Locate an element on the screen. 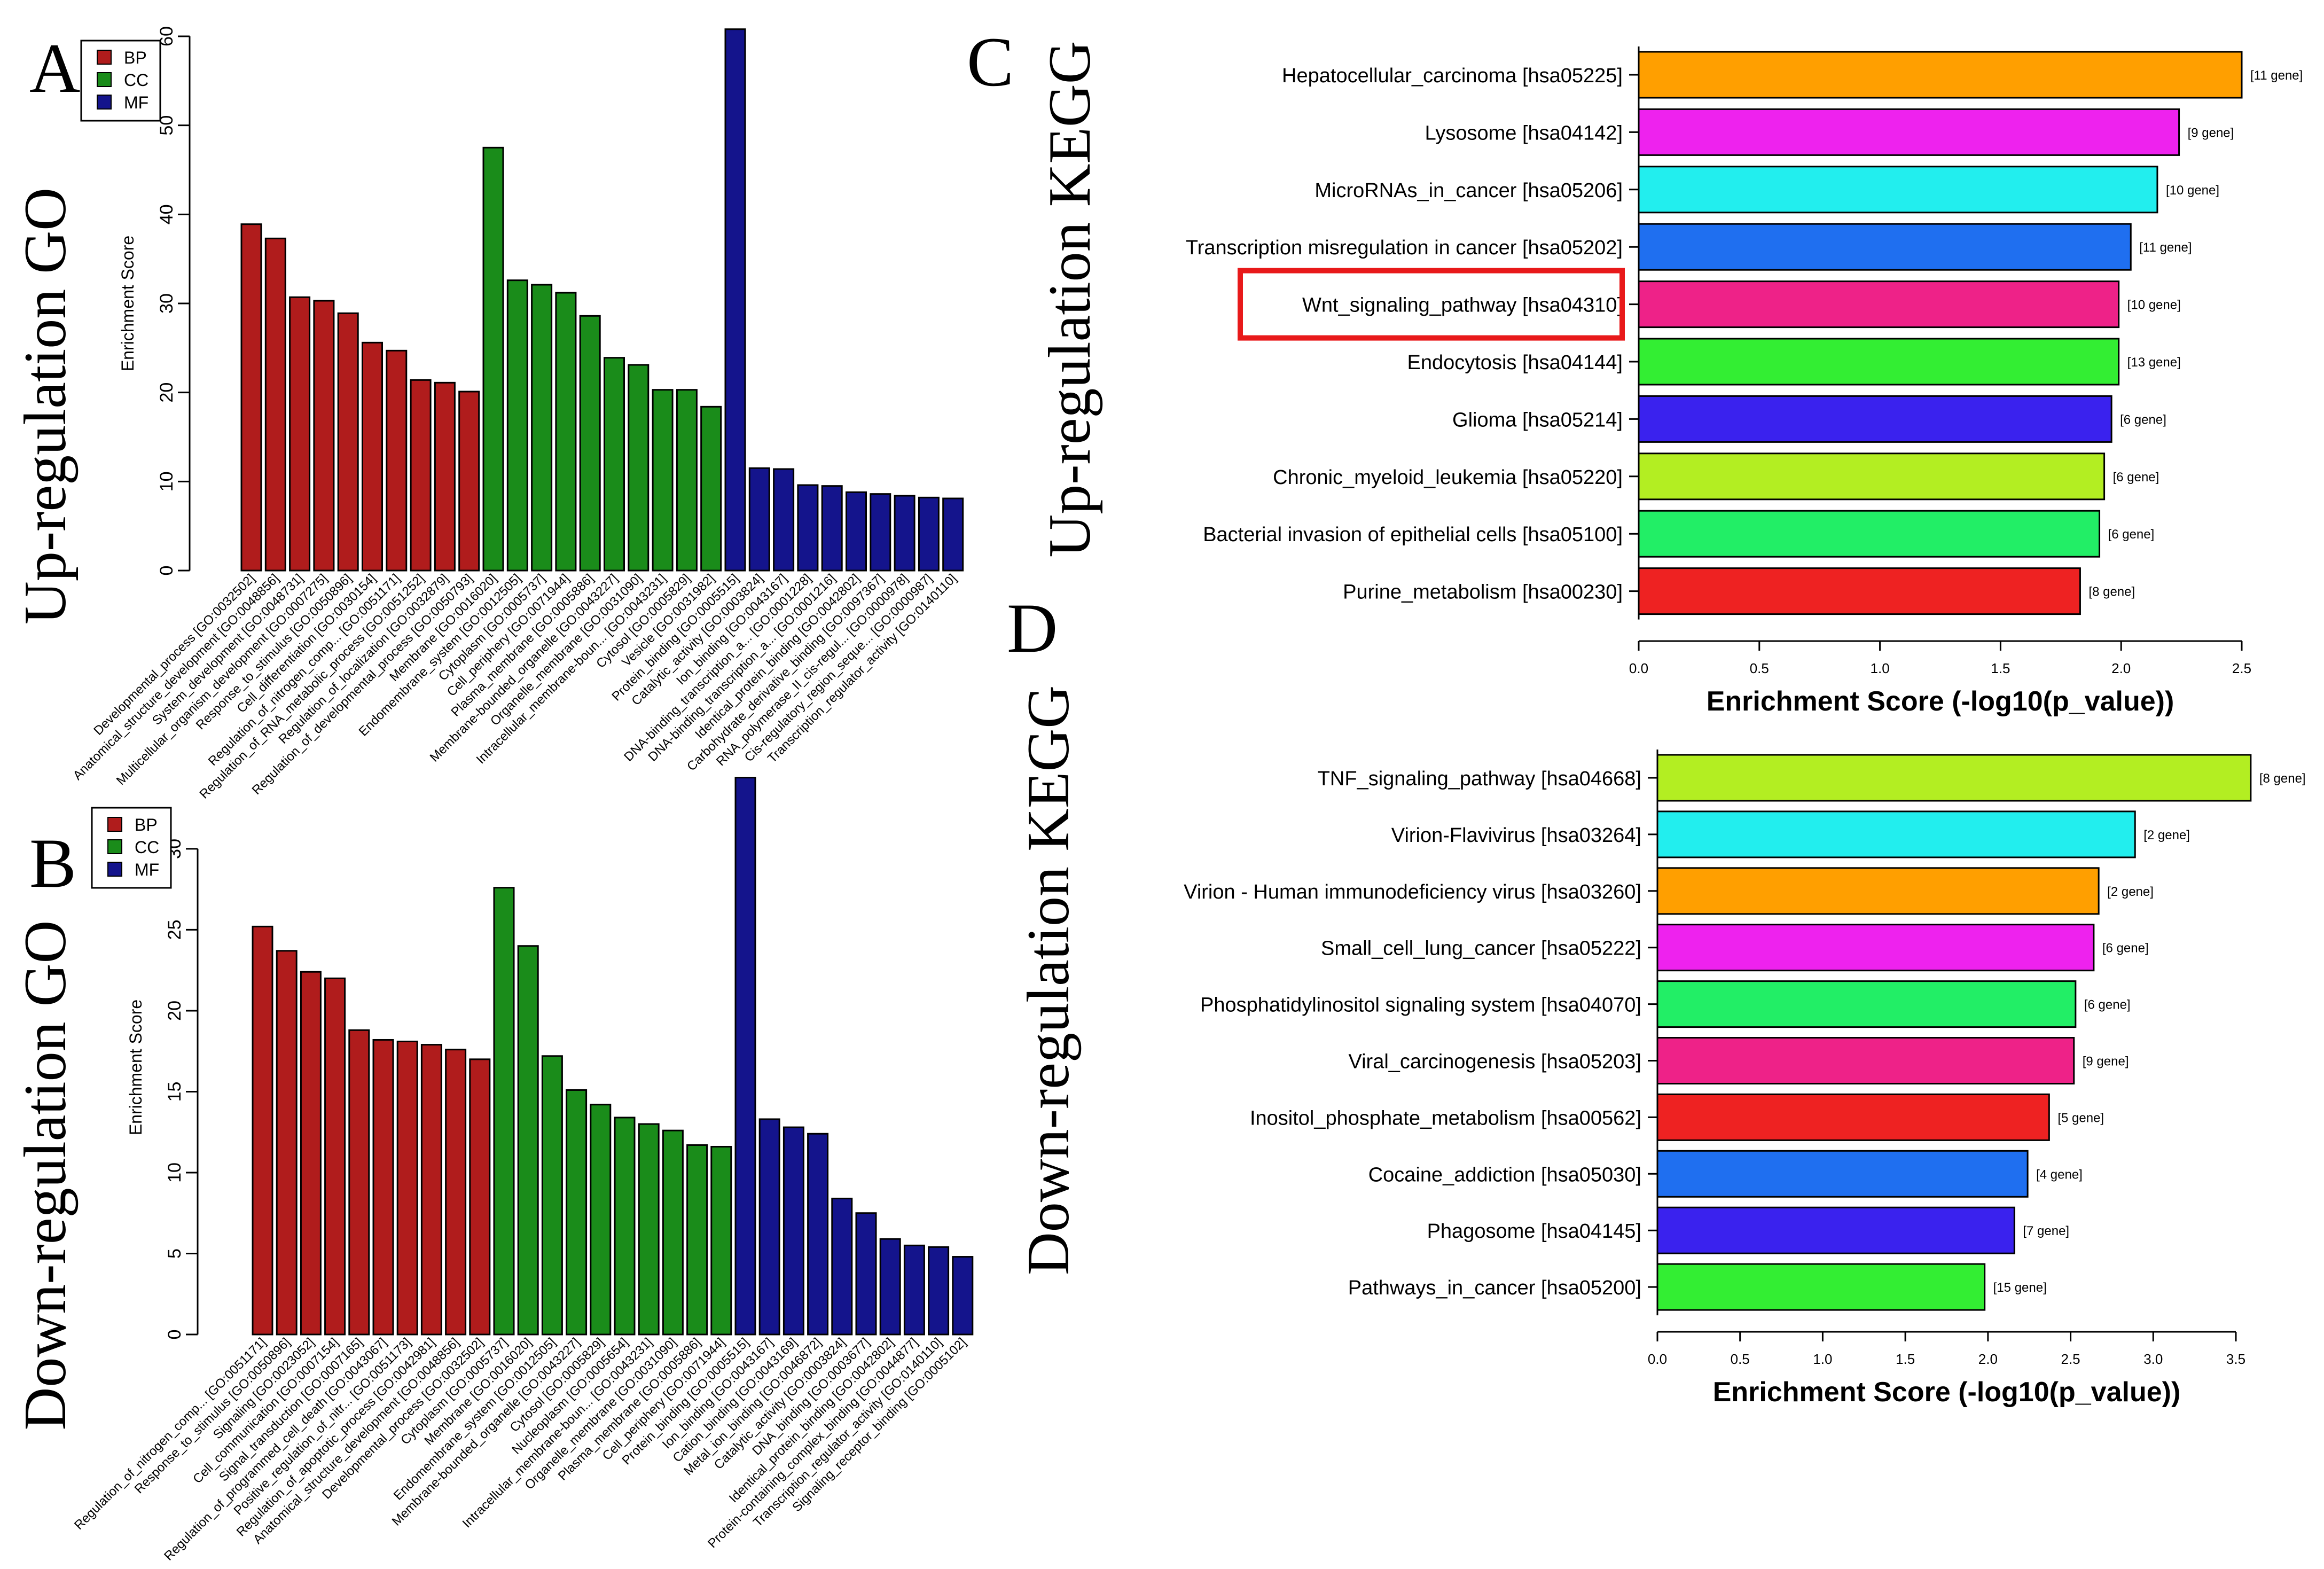  category-label: Inositol_phosphate_metabolism [hsa00562] is located at coordinates (1446, 1118).